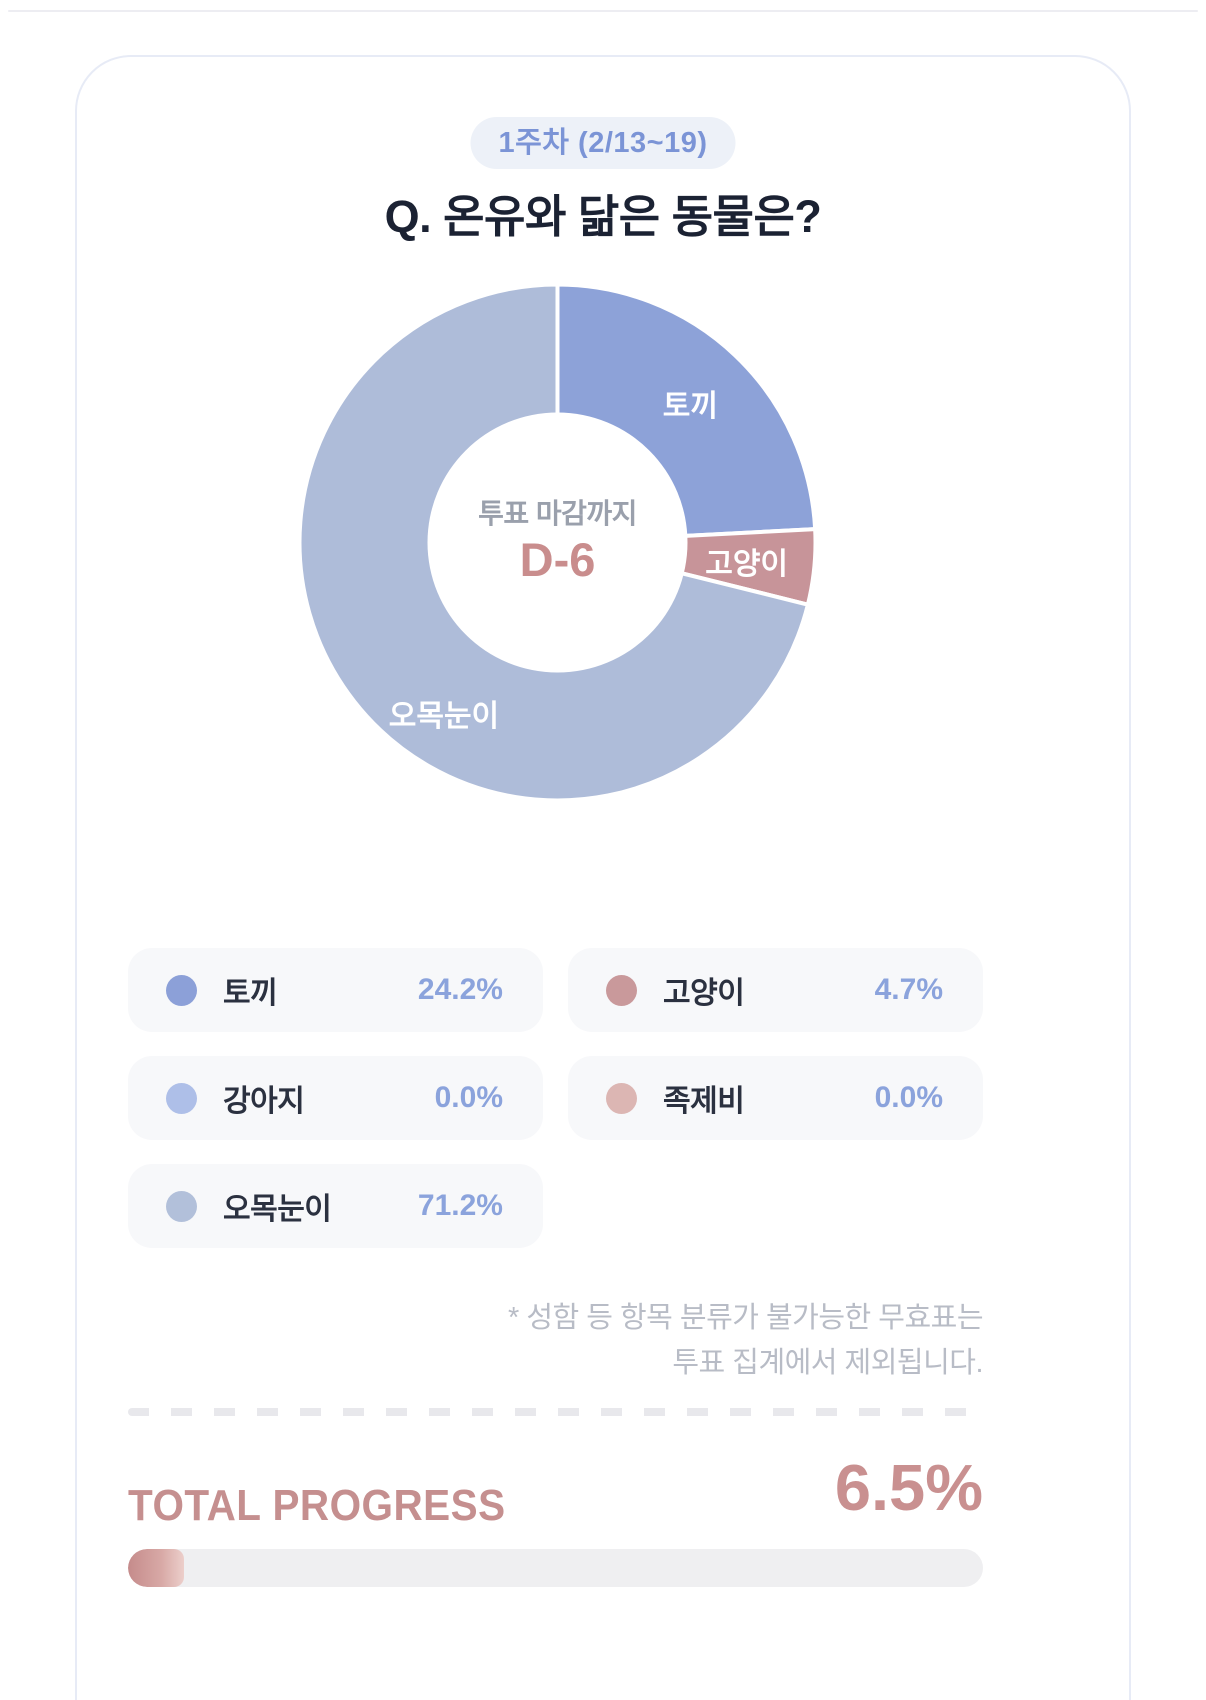 The image size is (1206, 1700). What do you see at coordinates (335, 990) in the screenshot?
I see `legend-item: 토끼 24.2%` at bounding box center [335, 990].